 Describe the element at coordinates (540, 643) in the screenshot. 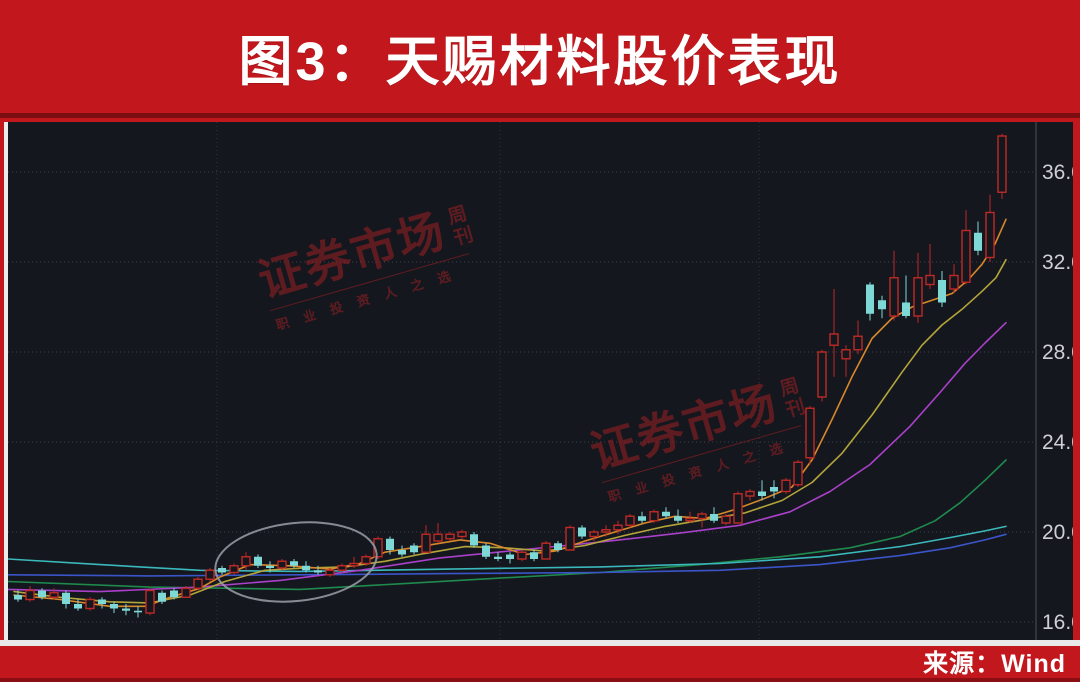

I see `chart-bottom-border` at that location.